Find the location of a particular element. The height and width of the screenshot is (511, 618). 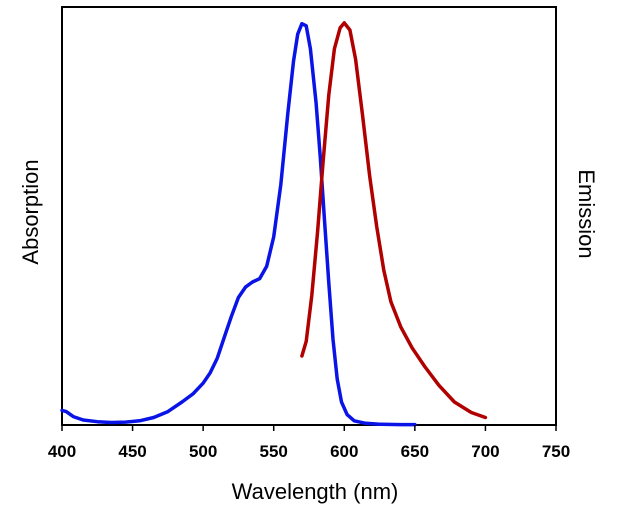

x-tick-label: 600 is located at coordinates (344, 451).